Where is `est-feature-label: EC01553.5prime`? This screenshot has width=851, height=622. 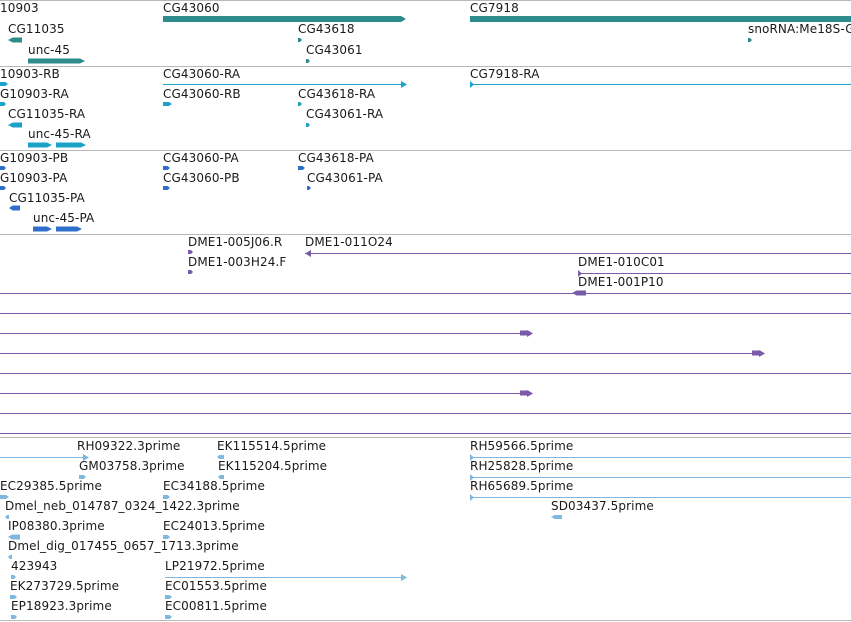
est-feature-label: EC01553.5prime is located at coordinates (216, 586).